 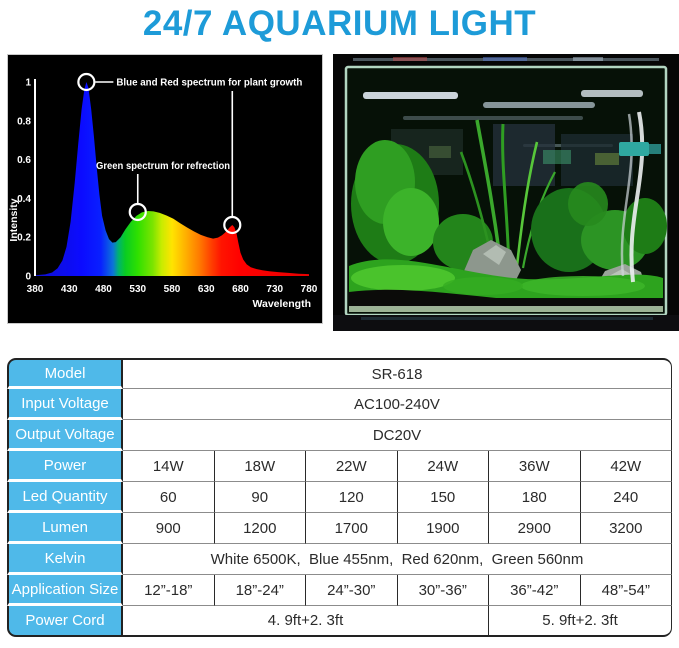 What do you see at coordinates (443, 590) in the screenshot?
I see `spec-value: 30”-36”` at bounding box center [443, 590].